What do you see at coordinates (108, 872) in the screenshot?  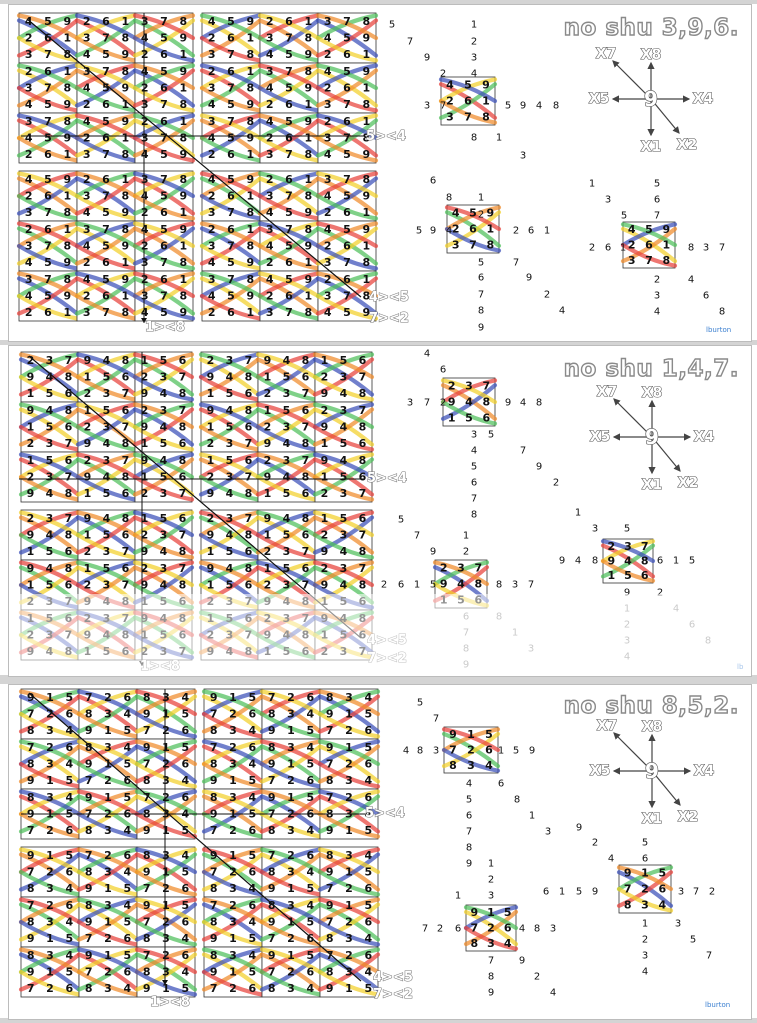 I see `magic-square-tile: 7 2 68 3 49 1 5` at bounding box center [108, 872].